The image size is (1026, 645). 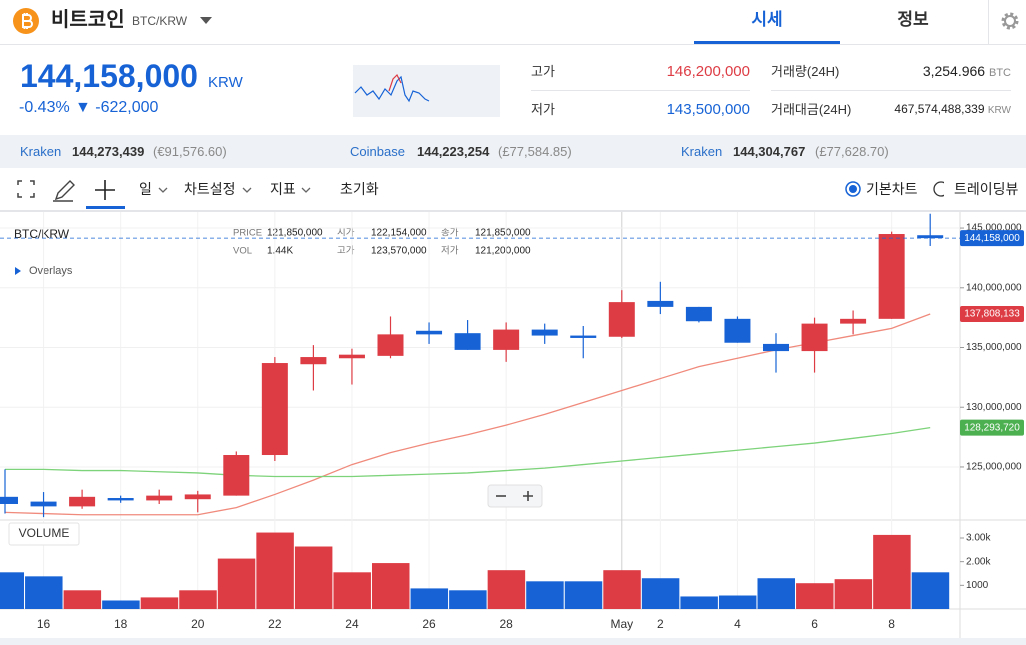 I want to click on exchange-price: 144,273,439, so click(x=108, y=151).